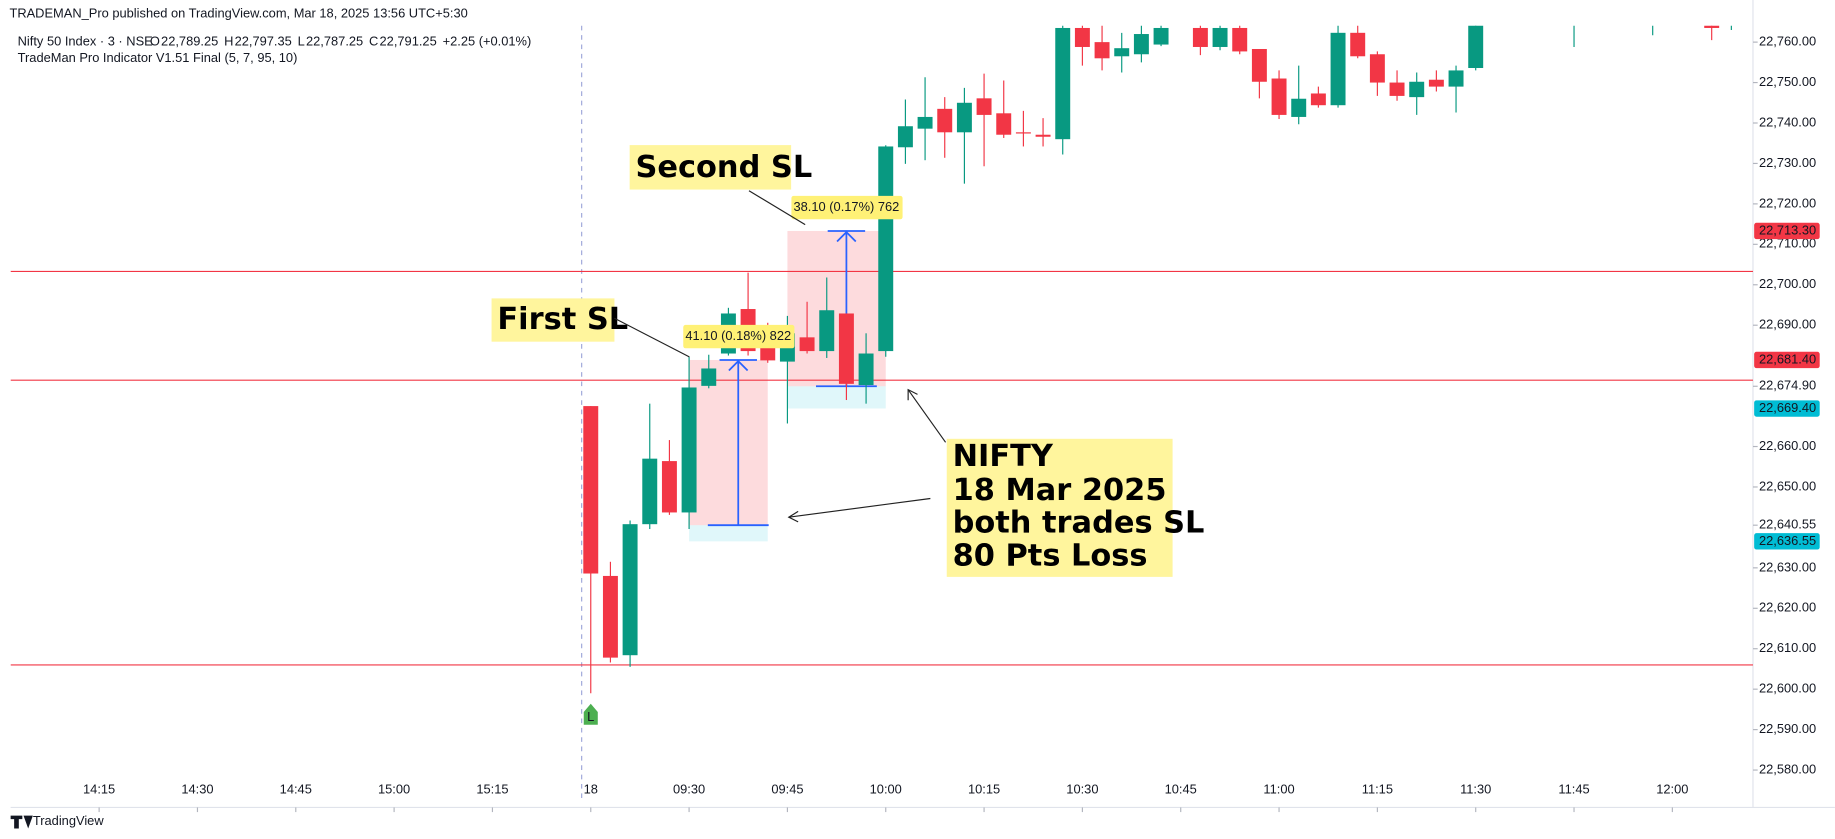  I want to click on x-tick-label: 11:45, so click(1573, 788).